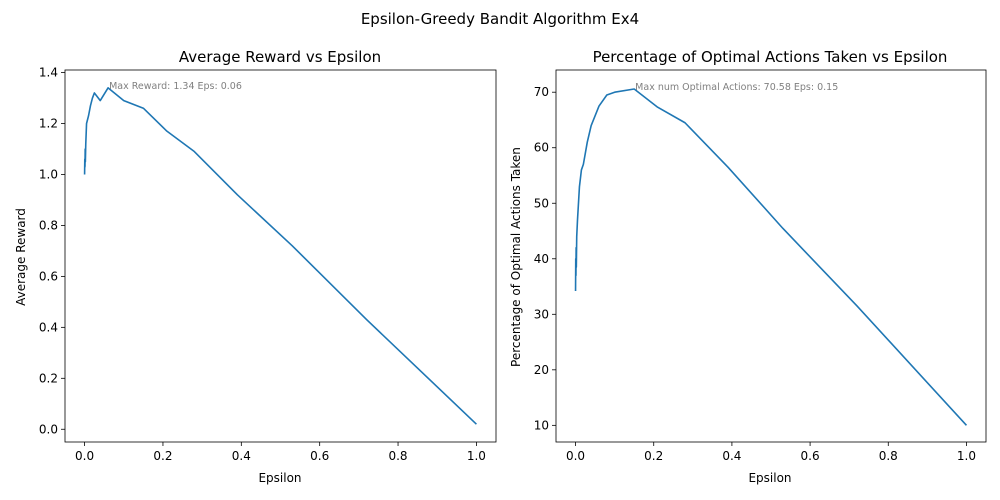 The height and width of the screenshot is (500, 1000). I want to click on y-tick-label: 50, so click(541, 203).